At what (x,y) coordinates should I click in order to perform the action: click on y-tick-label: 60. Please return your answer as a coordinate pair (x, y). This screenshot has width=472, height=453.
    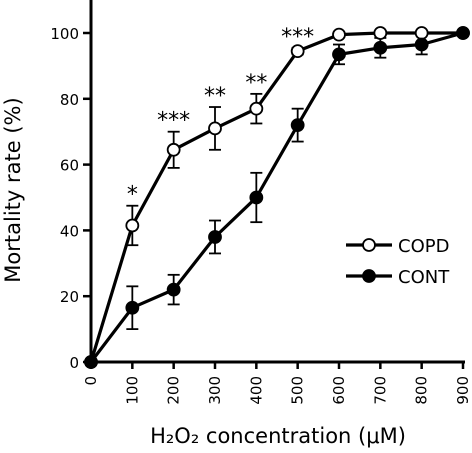
    Looking at the image, I should click on (69, 166).